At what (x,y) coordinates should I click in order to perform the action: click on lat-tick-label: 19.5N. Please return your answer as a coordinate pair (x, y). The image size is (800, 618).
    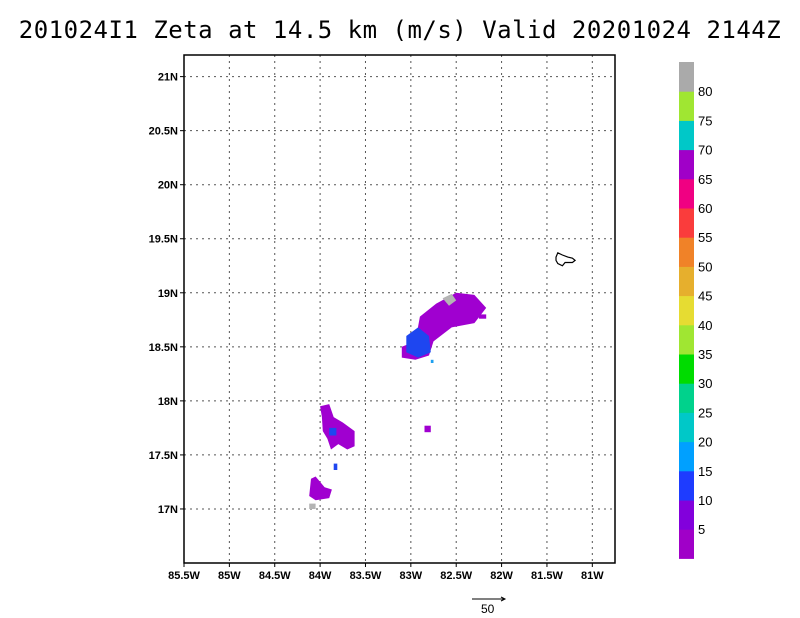
    Looking at the image, I should click on (163, 240).